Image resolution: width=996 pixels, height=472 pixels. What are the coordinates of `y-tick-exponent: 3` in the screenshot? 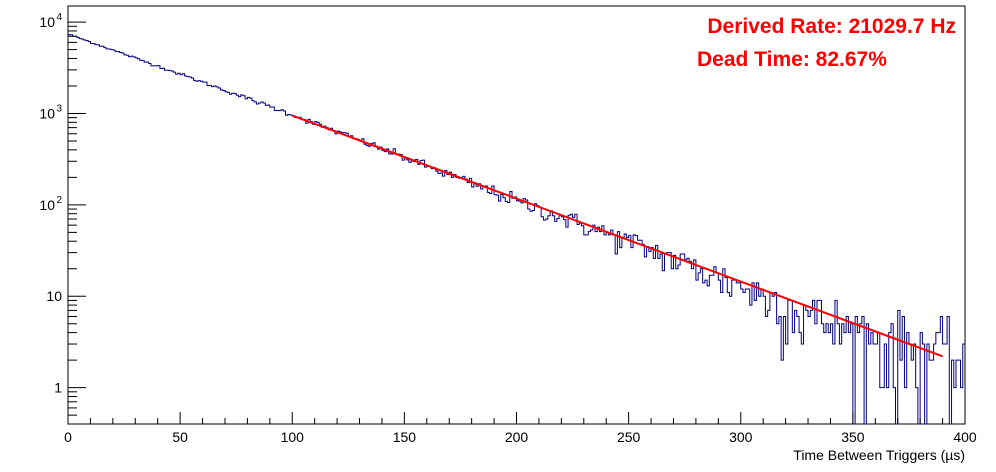 It's located at (59, 108).